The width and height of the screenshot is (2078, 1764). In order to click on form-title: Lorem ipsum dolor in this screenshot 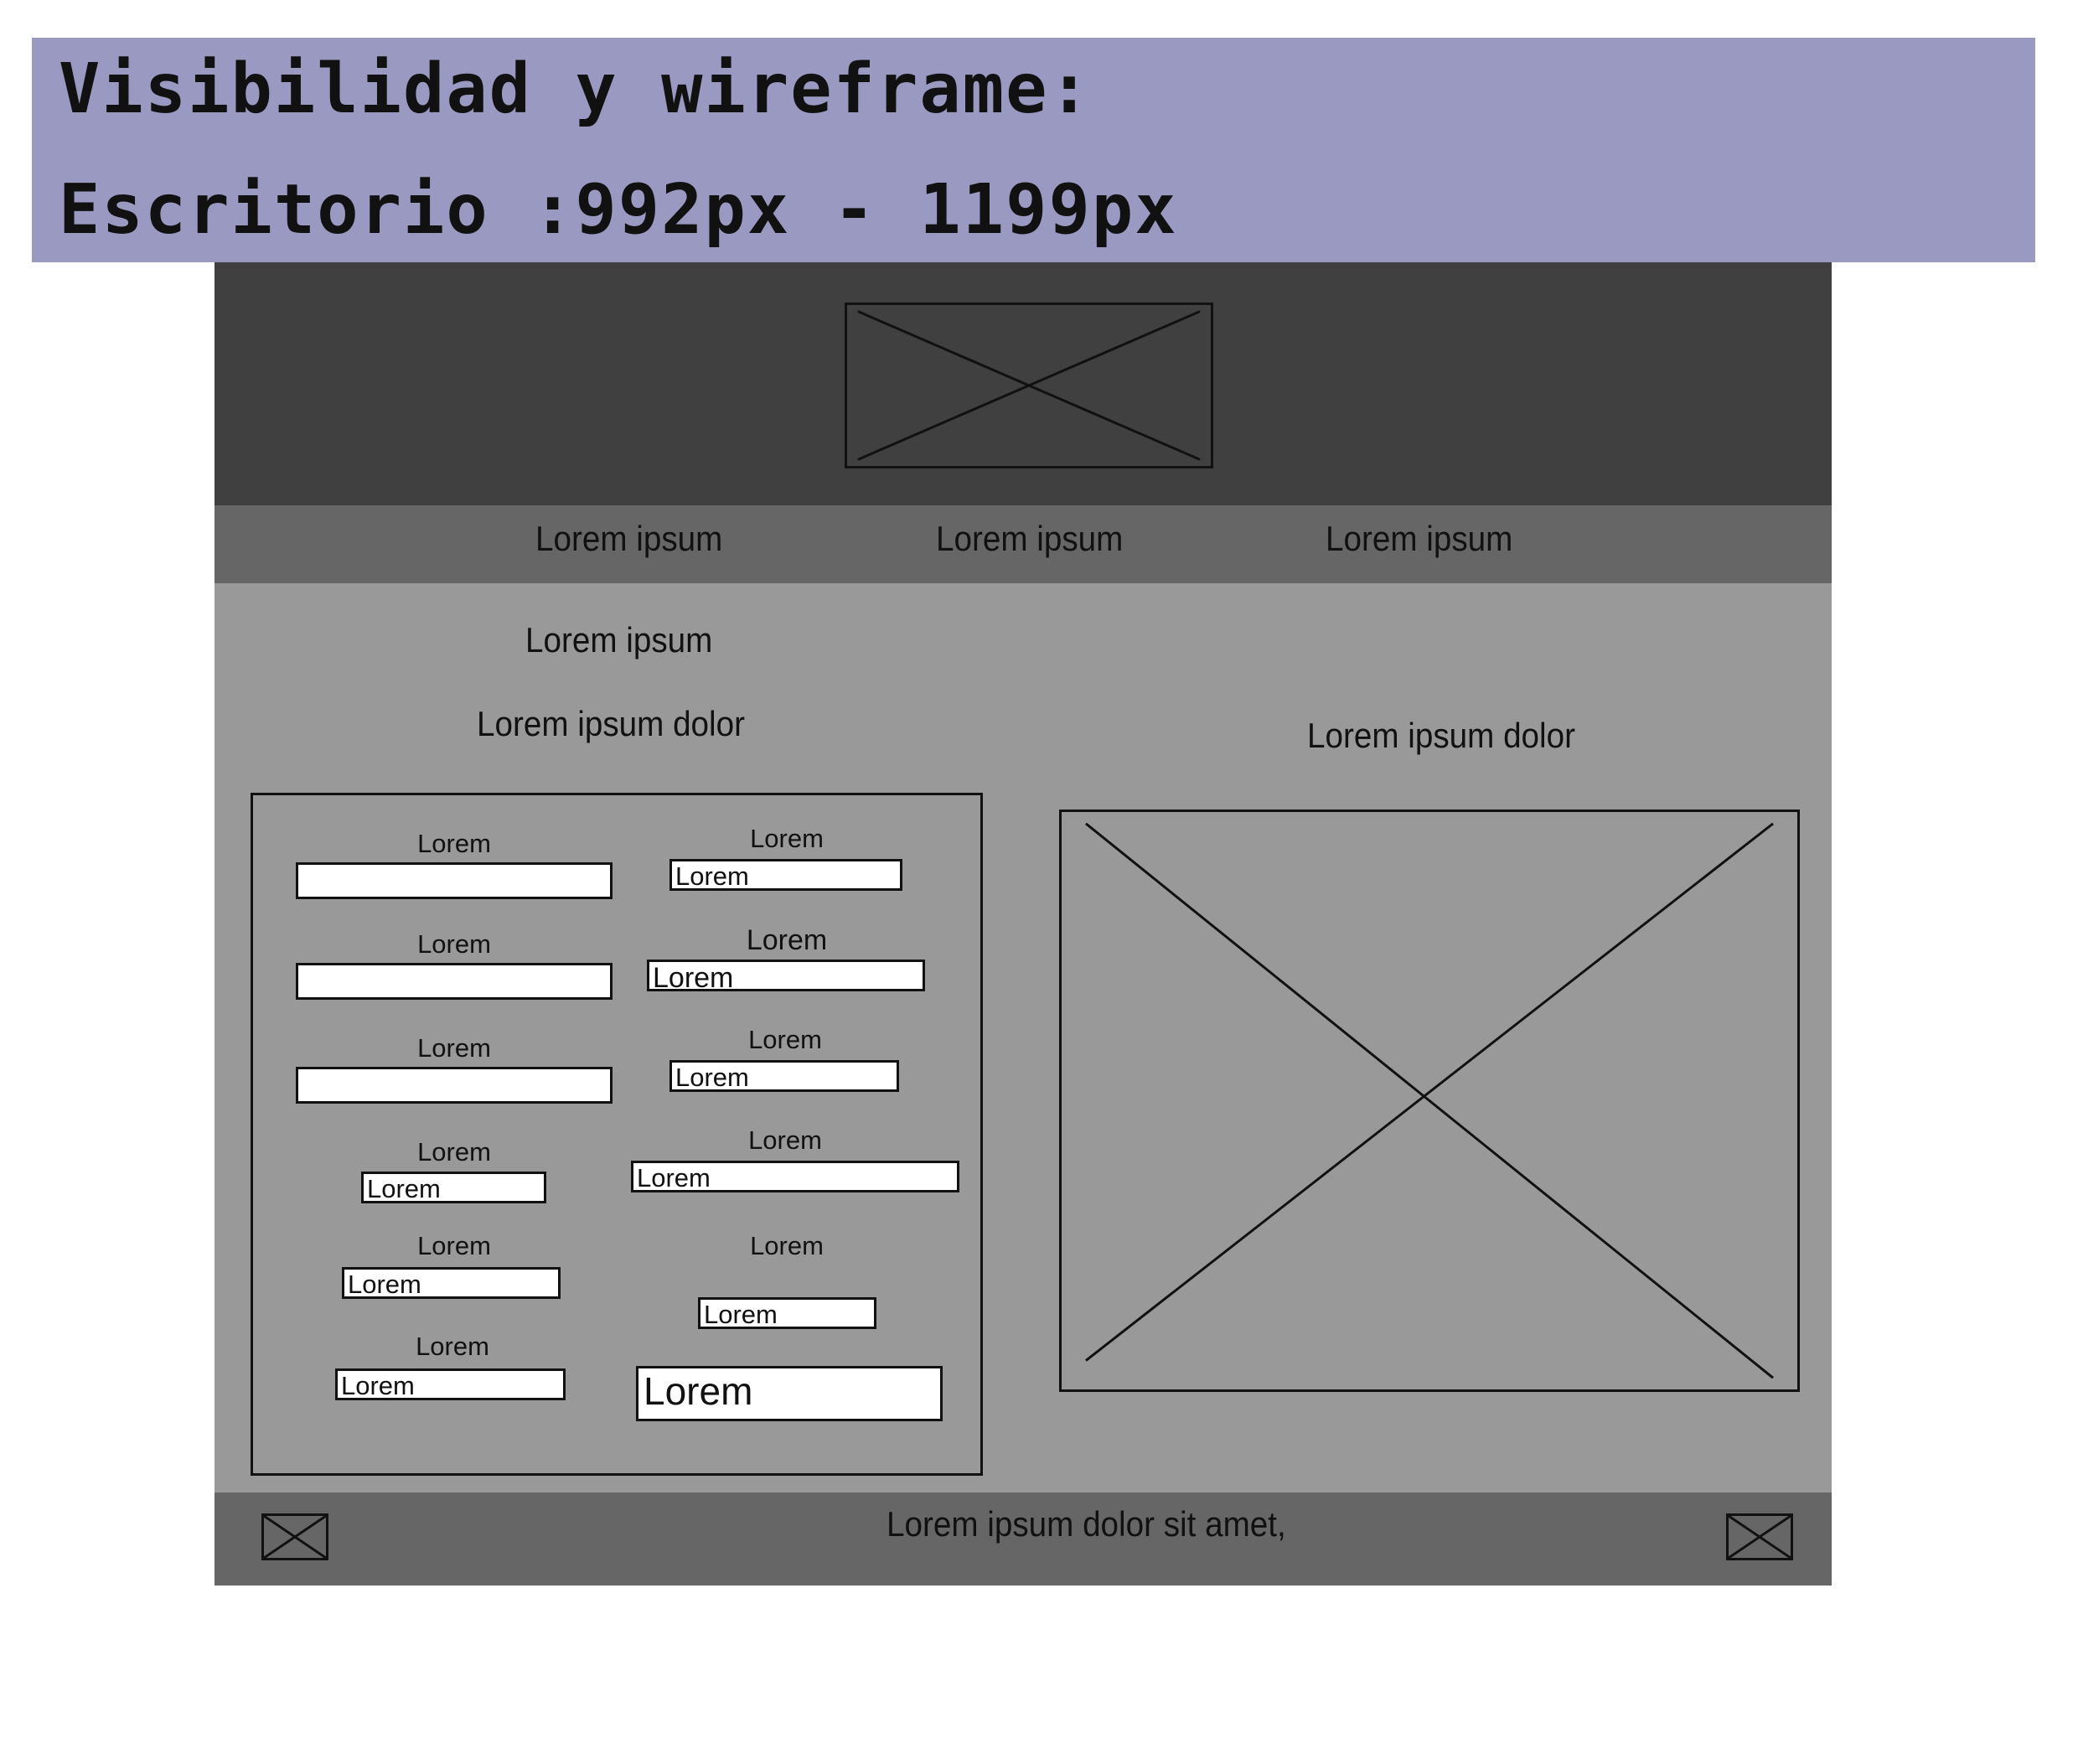, I will do `click(611, 723)`.